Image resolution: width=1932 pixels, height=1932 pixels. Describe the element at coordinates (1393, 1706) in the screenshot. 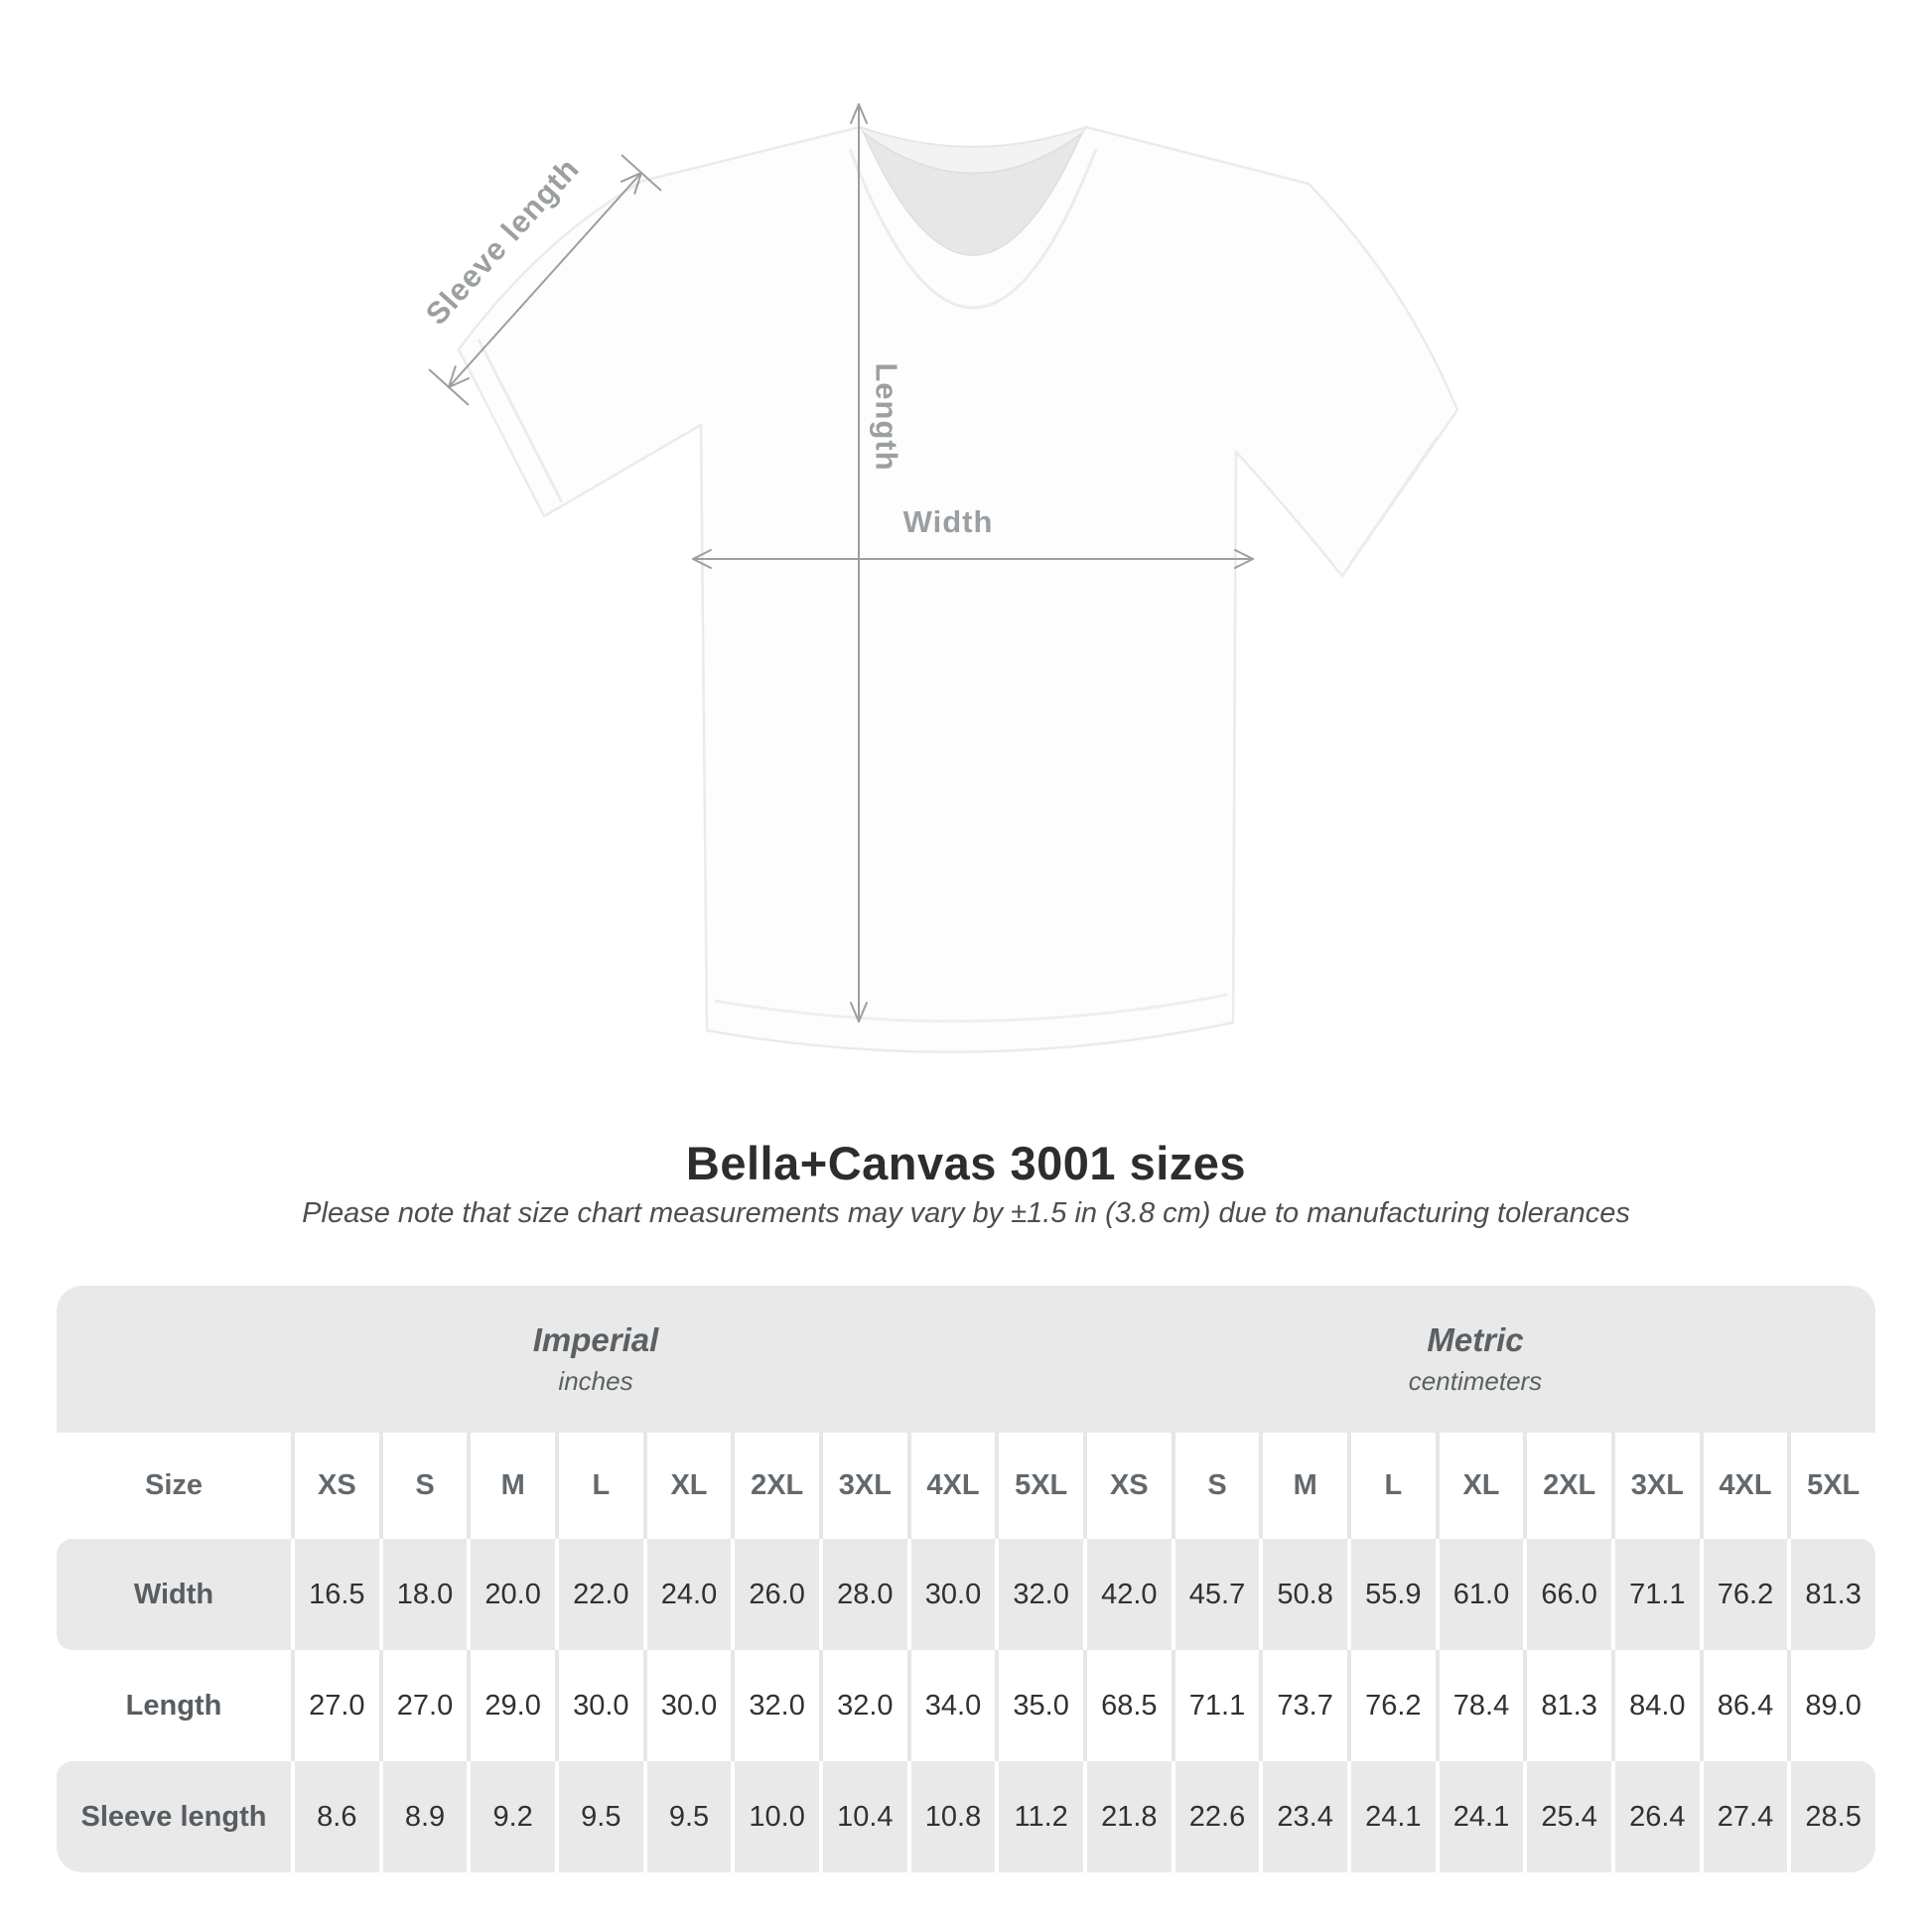

I see `length-value-cell: 76.2` at that location.